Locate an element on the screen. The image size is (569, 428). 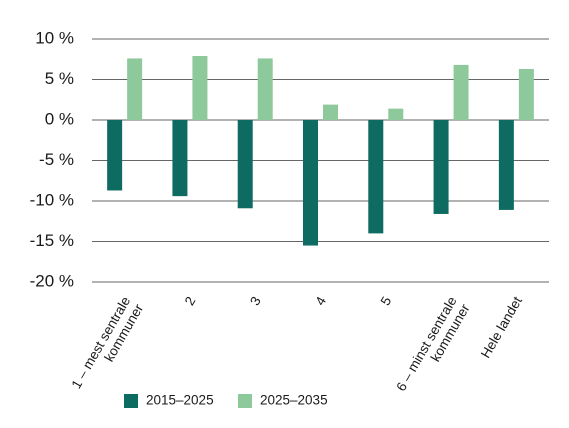
y-tick-label: -15 % is located at coordinates (52, 240).